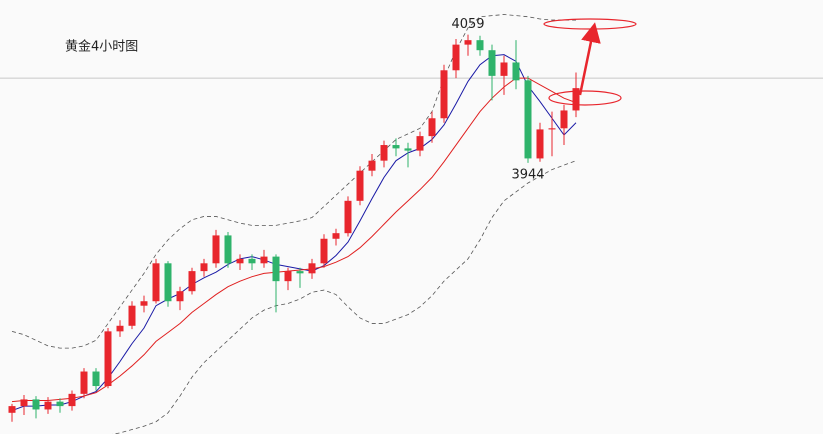 The image size is (823, 434). Describe the element at coordinates (590, 24) in the screenshot. I see `target-ellipse` at that location.